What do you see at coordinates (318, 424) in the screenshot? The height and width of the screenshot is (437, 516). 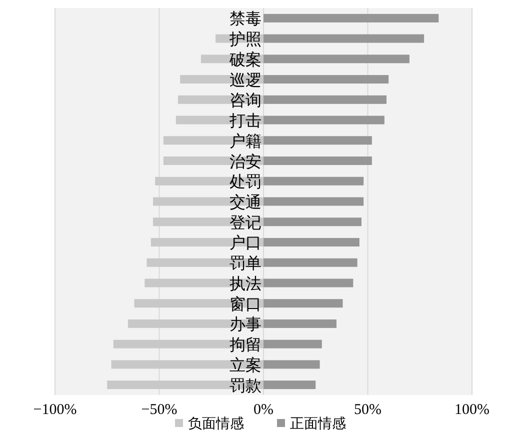 I see `legend-label: 正面情感` at bounding box center [318, 424].